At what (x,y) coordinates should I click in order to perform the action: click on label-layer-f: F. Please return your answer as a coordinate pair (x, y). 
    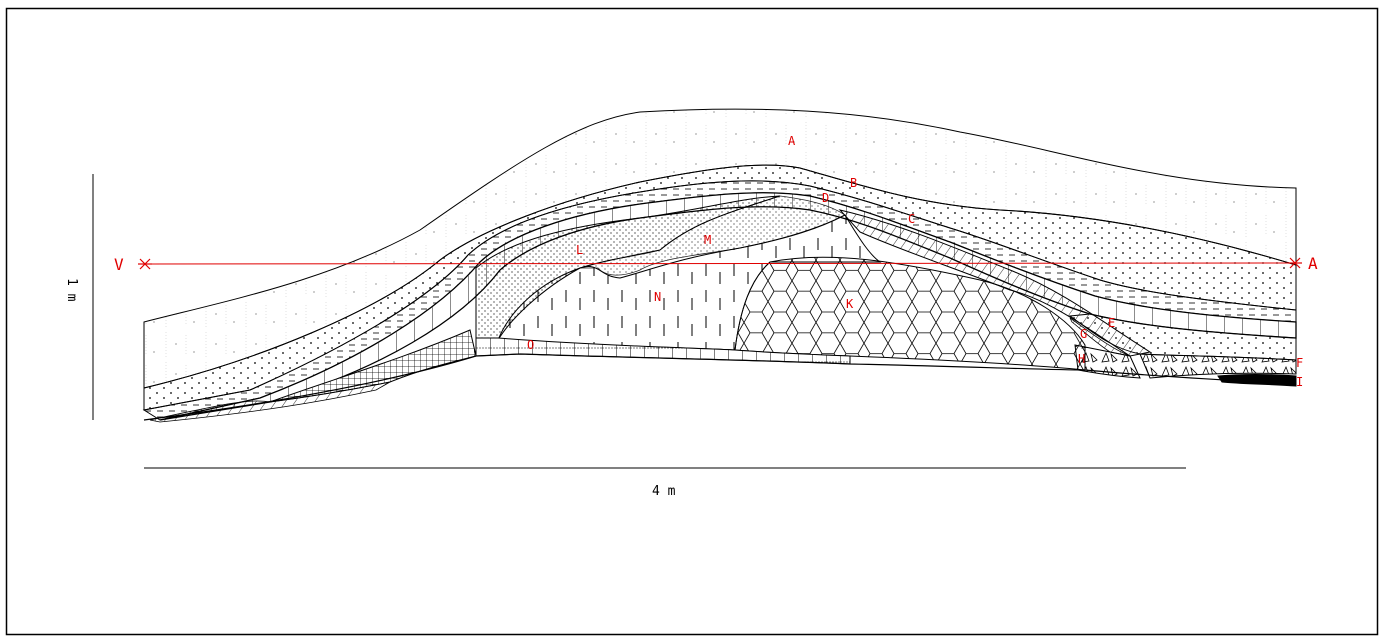
    Looking at the image, I should click on (1299, 363).